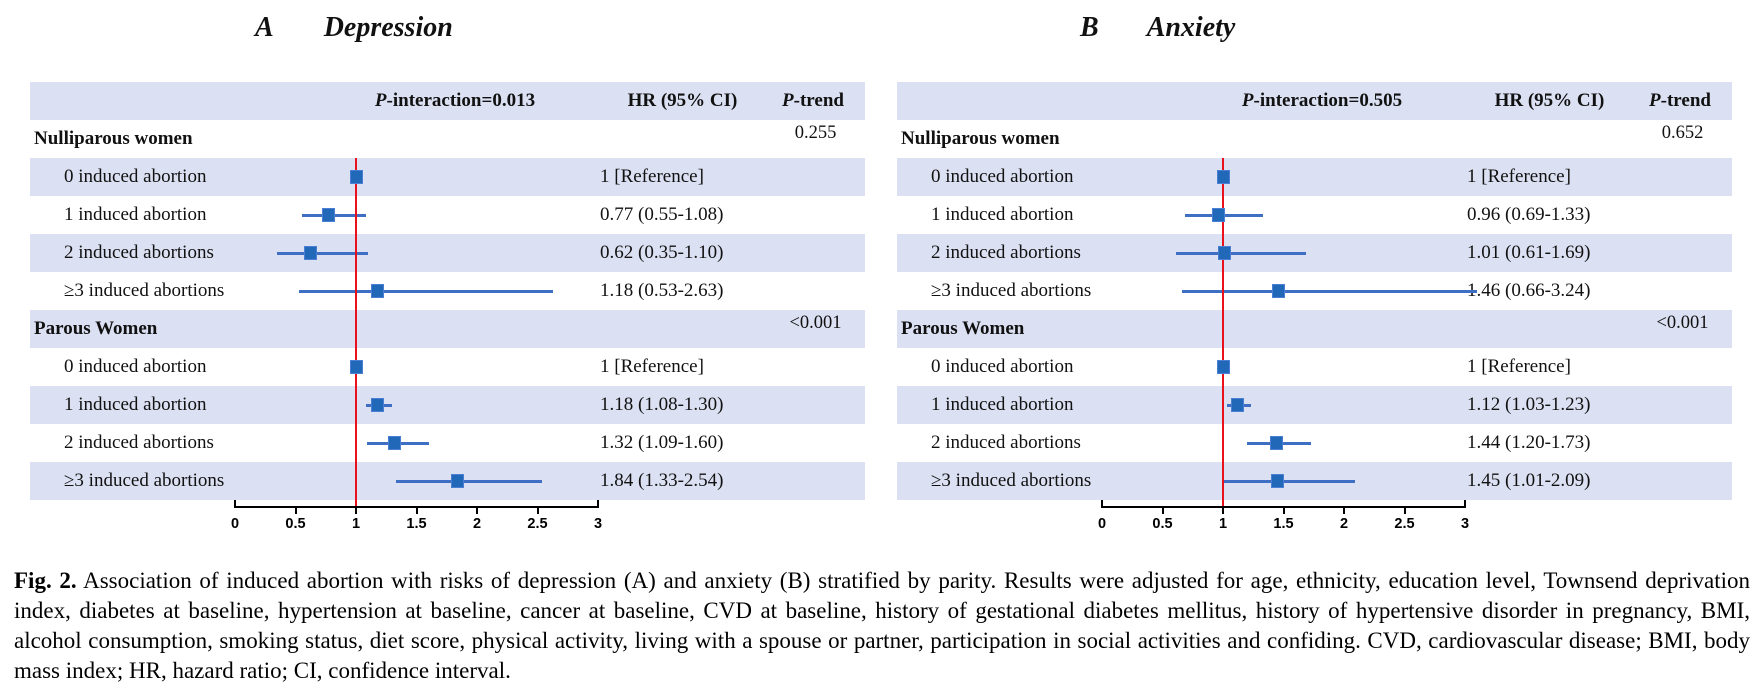  I want to click on forest-row: 2 induced abortions 1.01 (0.61-1.69), so click(1314, 253).